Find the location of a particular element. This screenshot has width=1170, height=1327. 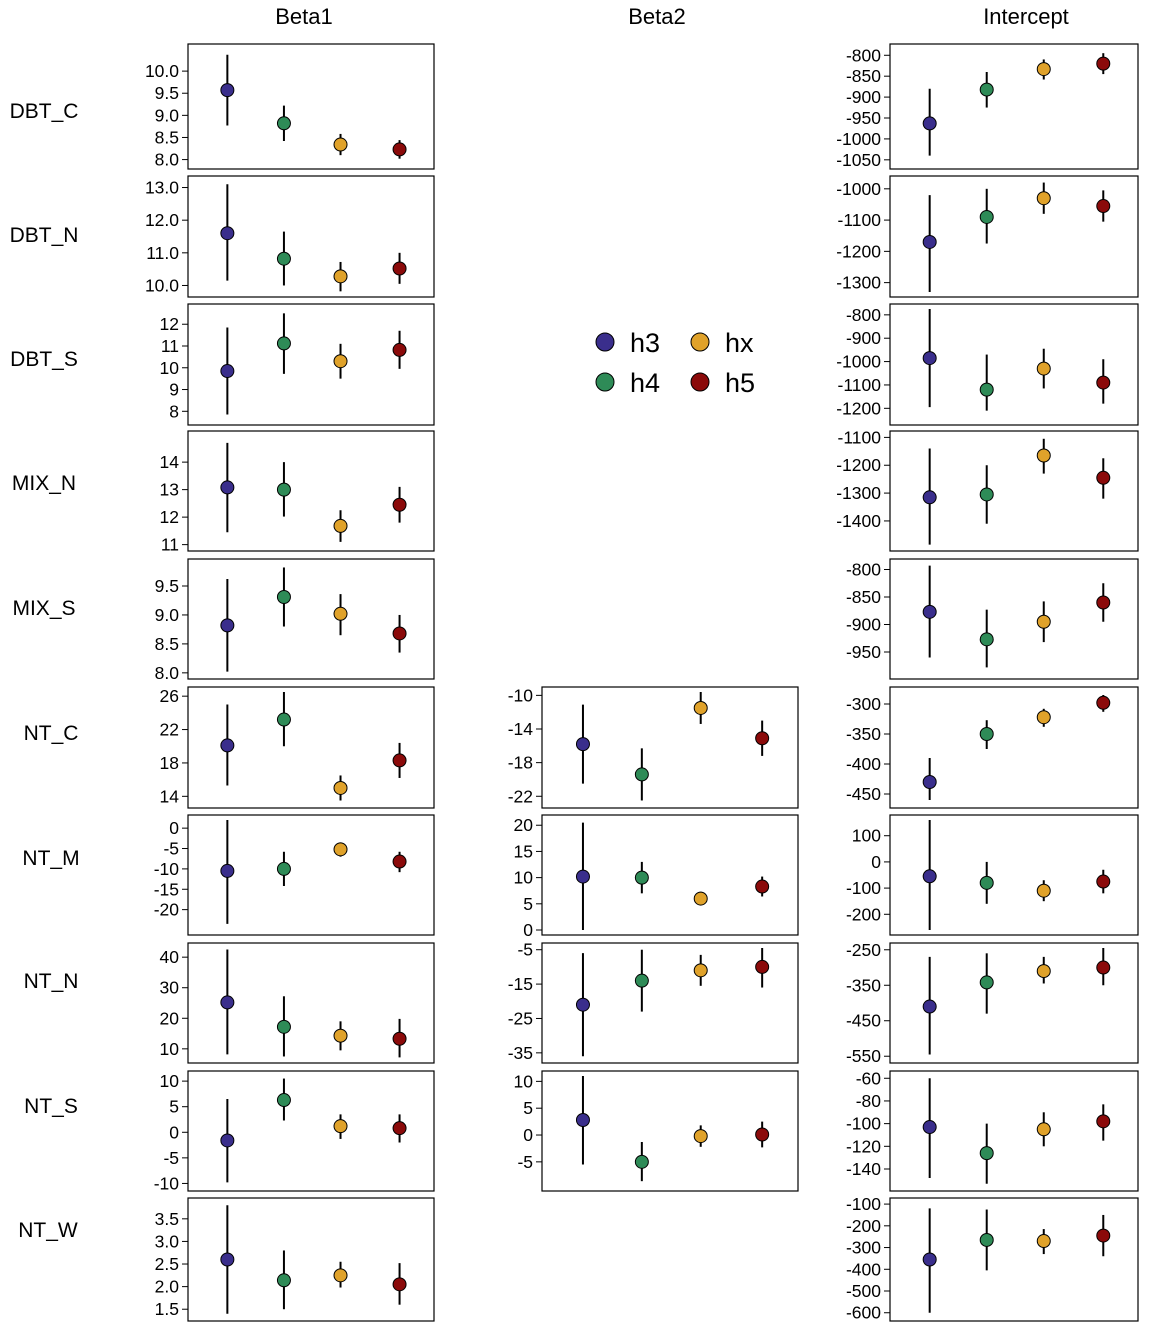

panel-nt-w-beta1-point-hx is located at coordinates (340, 1275).